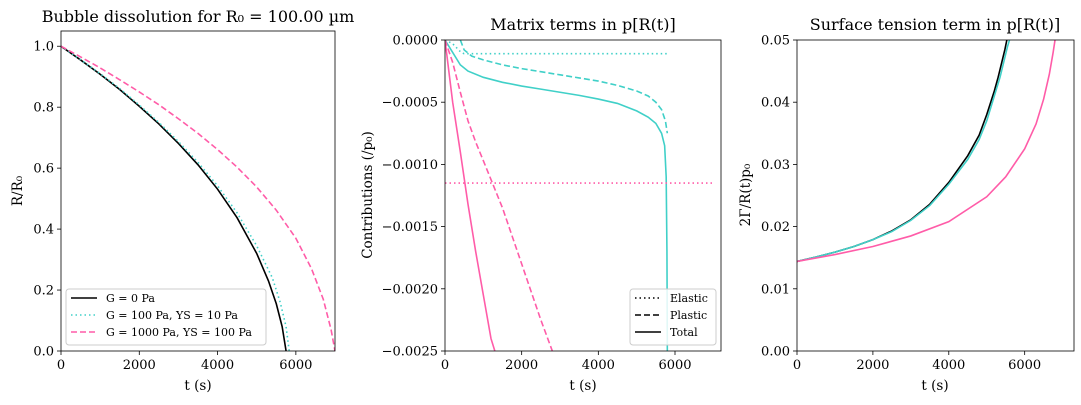 The height and width of the screenshot is (405, 1081). I want to click on y-tick-label: 0.02, so click(775, 227).